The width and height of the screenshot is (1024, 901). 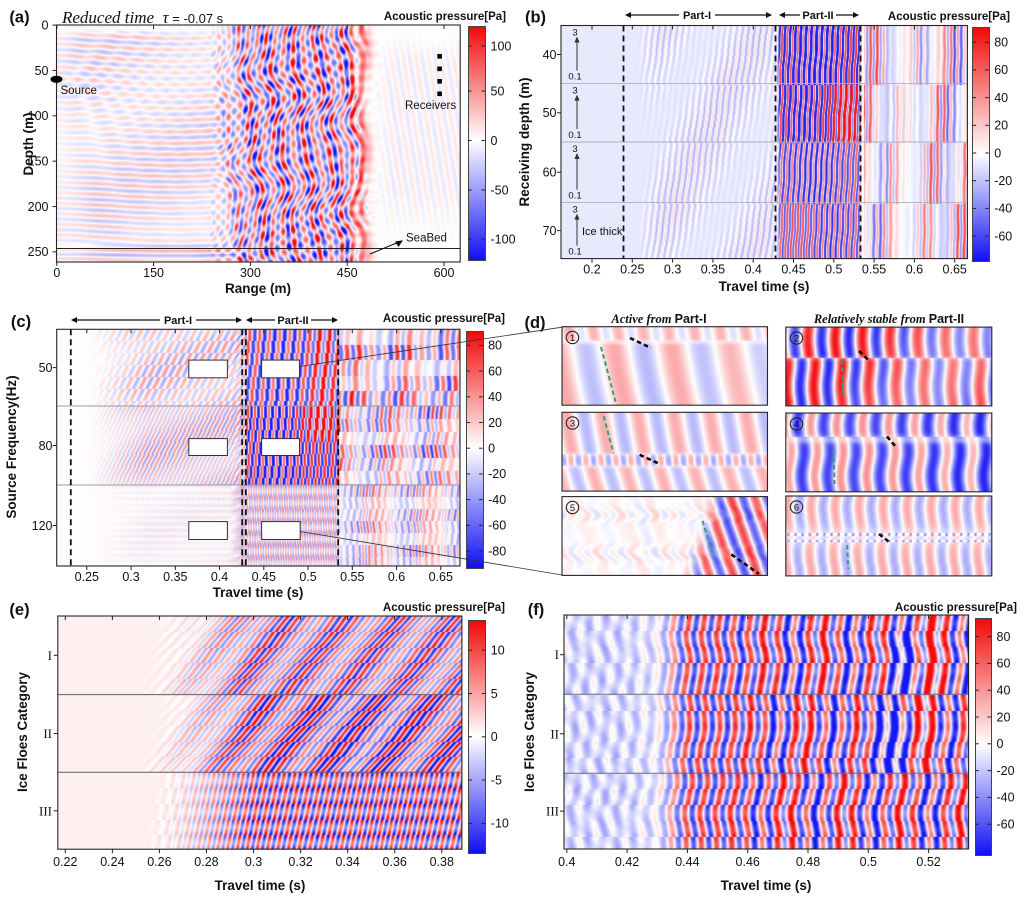 What do you see at coordinates (591, 270) in the screenshot?
I see `svg-text: 0.2` at bounding box center [591, 270].